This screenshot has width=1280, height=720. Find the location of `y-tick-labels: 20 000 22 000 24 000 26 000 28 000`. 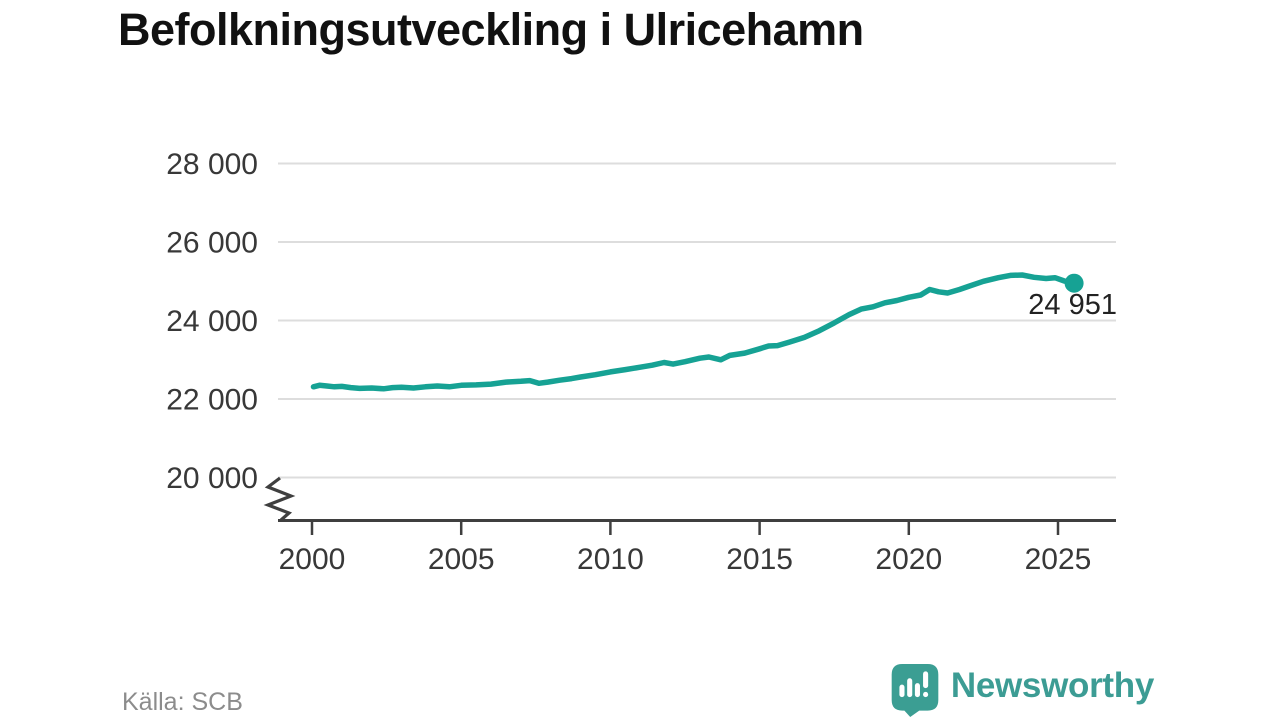

y-tick-labels: 20 000 22 000 24 000 26 000 28 000 is located at coordinates (212, 321).